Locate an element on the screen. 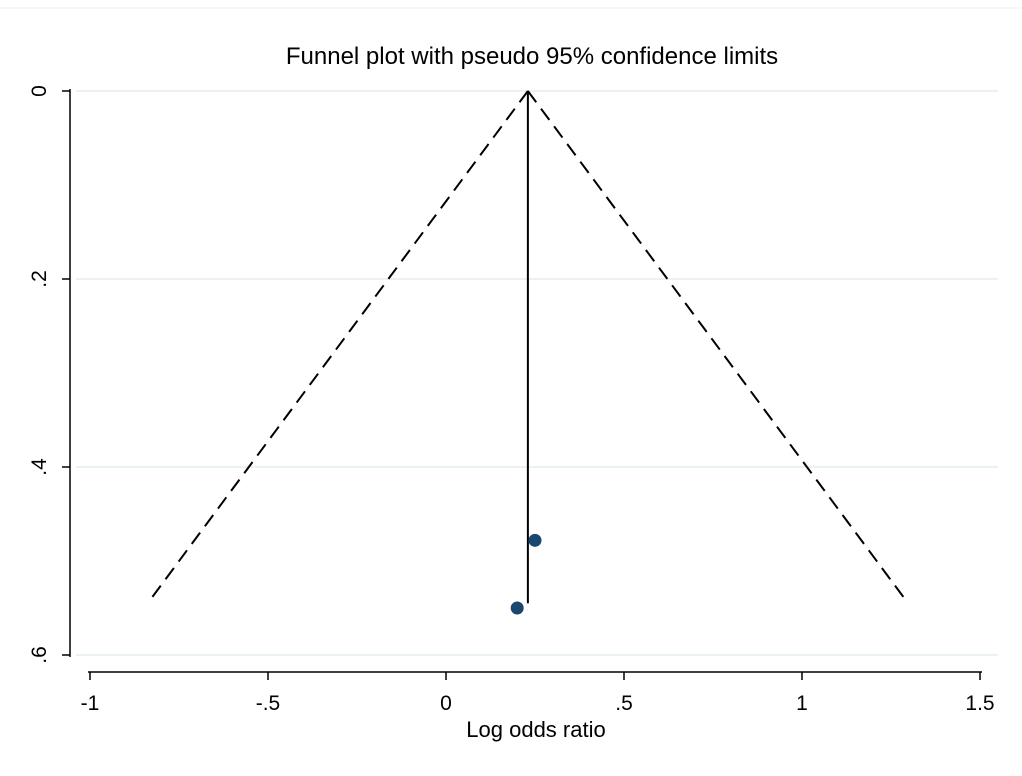 The image size is (1022, 776). x-axis-label: Log odds ratio is located at coordinates (535, 729).